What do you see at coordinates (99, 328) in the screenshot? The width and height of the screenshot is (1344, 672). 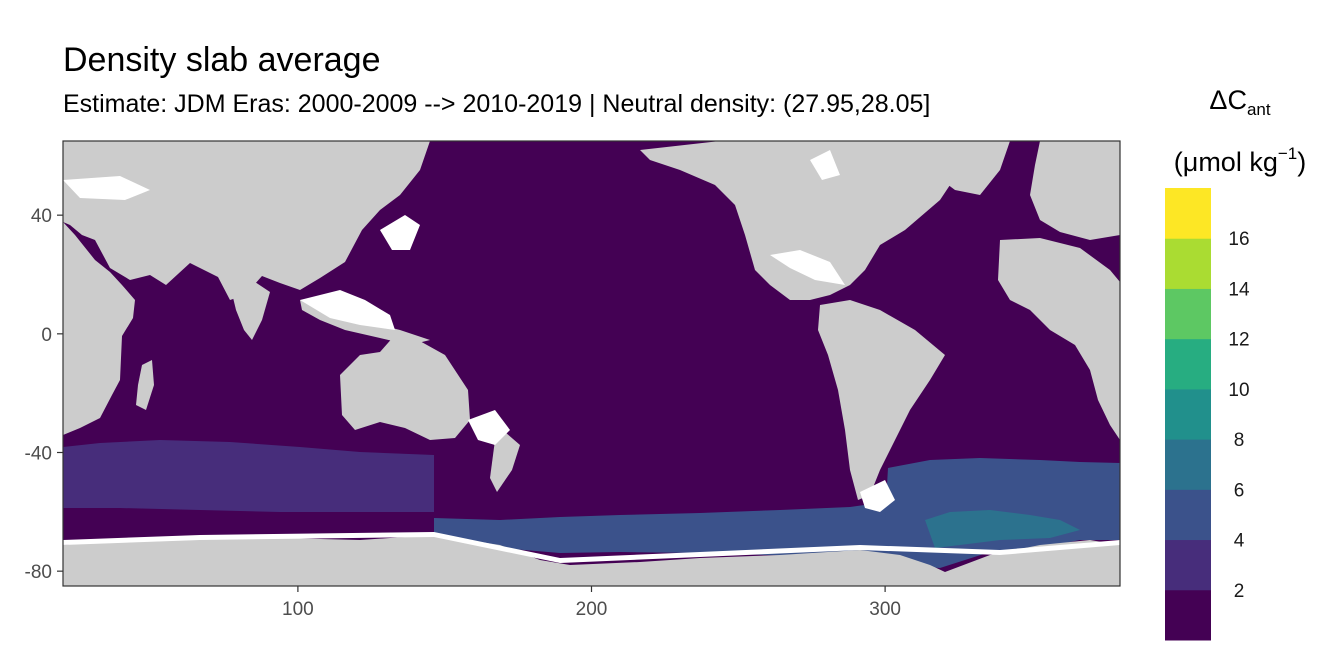 I see `africa-landmass` at bounding box center [99, 328].